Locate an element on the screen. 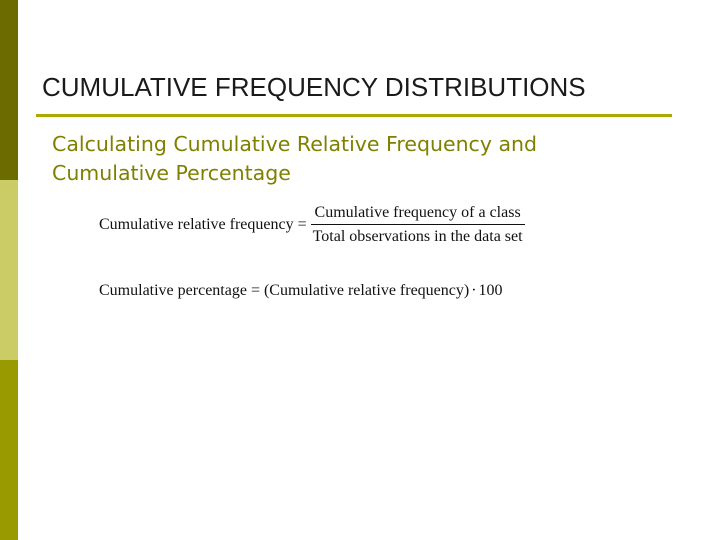 The width and height of the screenshot is (720, 540). fraction-numerator: Cumulative frequency of a class is located at coordinates (417, 212).